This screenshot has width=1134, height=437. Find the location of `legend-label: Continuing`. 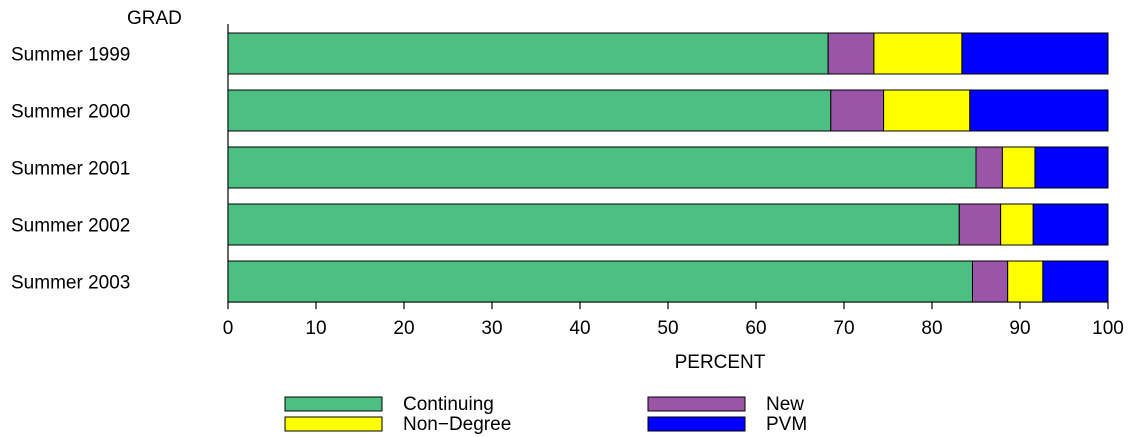

legend-label: Continuing is located at coordinates (448, 404).